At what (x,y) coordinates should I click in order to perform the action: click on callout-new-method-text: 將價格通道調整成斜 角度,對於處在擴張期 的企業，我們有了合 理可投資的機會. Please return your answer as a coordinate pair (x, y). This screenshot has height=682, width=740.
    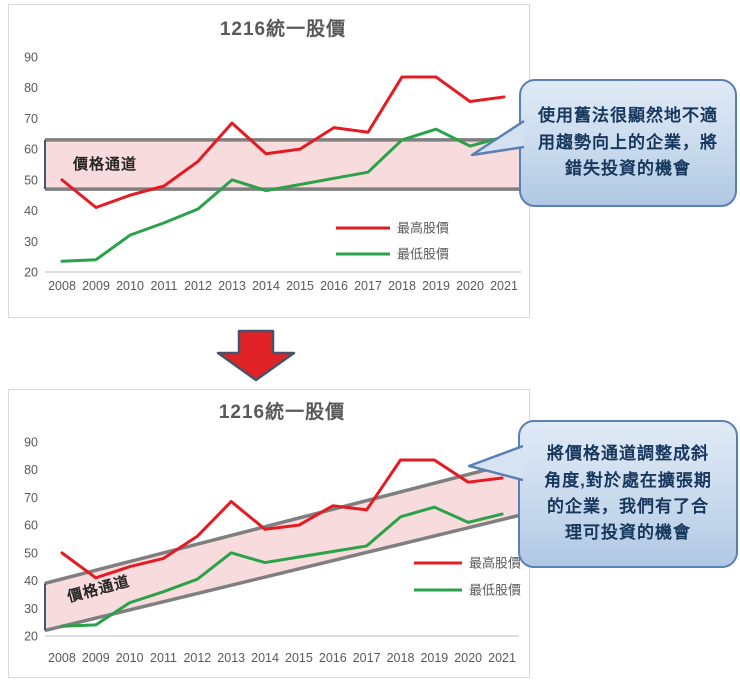
    Looking at the image, I should click on (628, 493).